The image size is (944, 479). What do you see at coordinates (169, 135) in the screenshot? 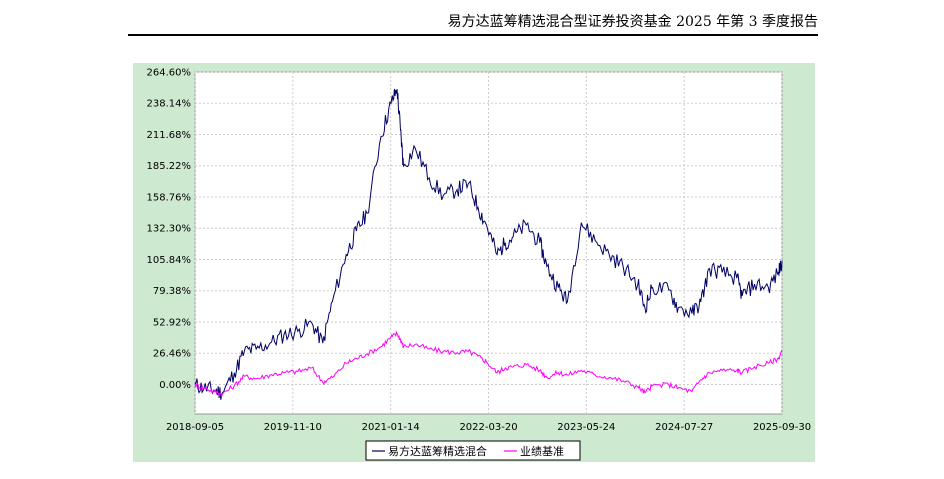
I see `y-tick-label: 211.68%` at bounding box center [169, 135].